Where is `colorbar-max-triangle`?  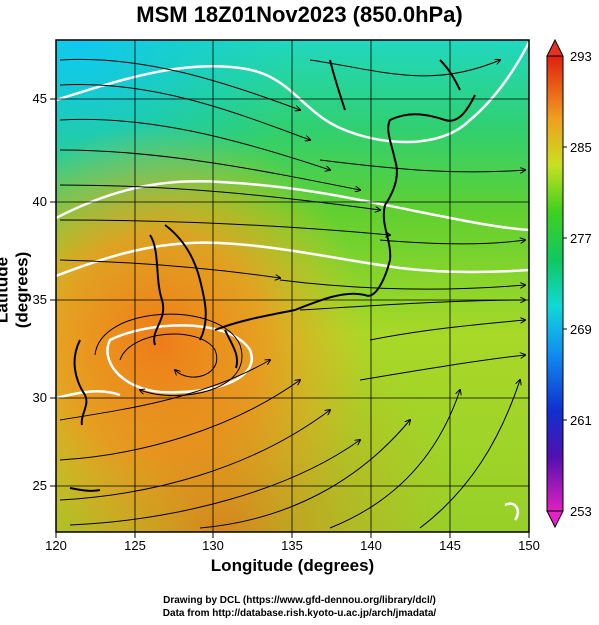
colorbar-max-triangle is located at coordinates (555, 47).